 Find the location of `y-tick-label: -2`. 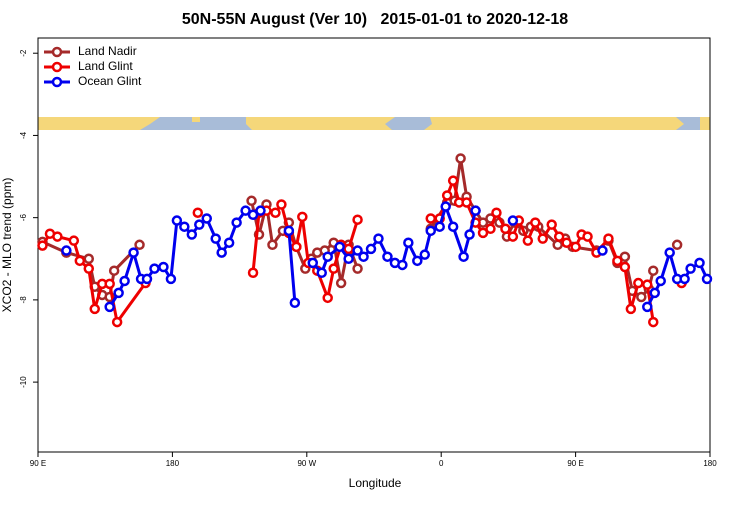

y-tick-label: -2 is located at coordinates (23, 53).